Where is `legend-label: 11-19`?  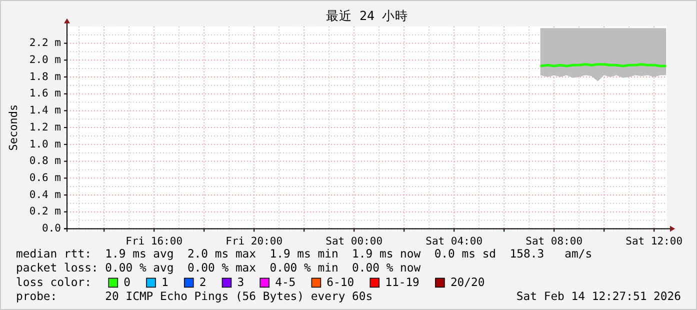
legend-label: 11-19 is located at coordinates (402, 281).